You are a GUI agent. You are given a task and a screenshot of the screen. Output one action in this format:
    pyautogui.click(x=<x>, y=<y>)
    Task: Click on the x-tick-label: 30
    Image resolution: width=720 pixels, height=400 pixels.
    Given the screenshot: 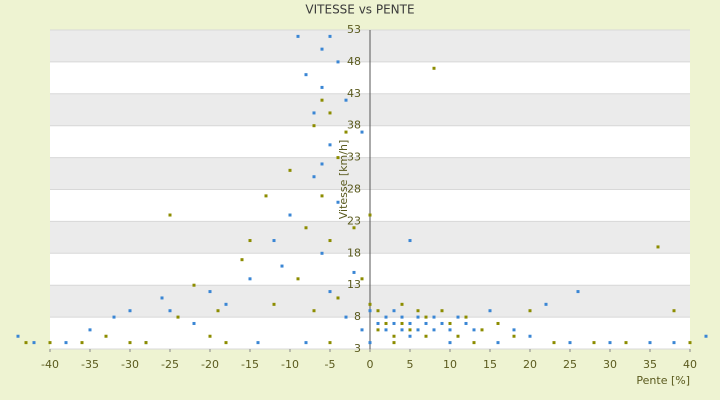 What is the action you would take?
    pyautogui.click(x=610, y=364)
    